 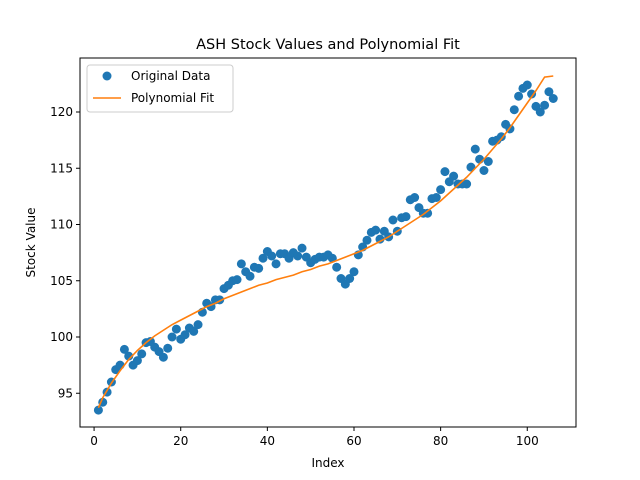 What do you see at coordinates (172, 98) in the screenshot?
I see `legend-label-polynomial-fit: Polynomial Fit` at bounding box center [172, 98].